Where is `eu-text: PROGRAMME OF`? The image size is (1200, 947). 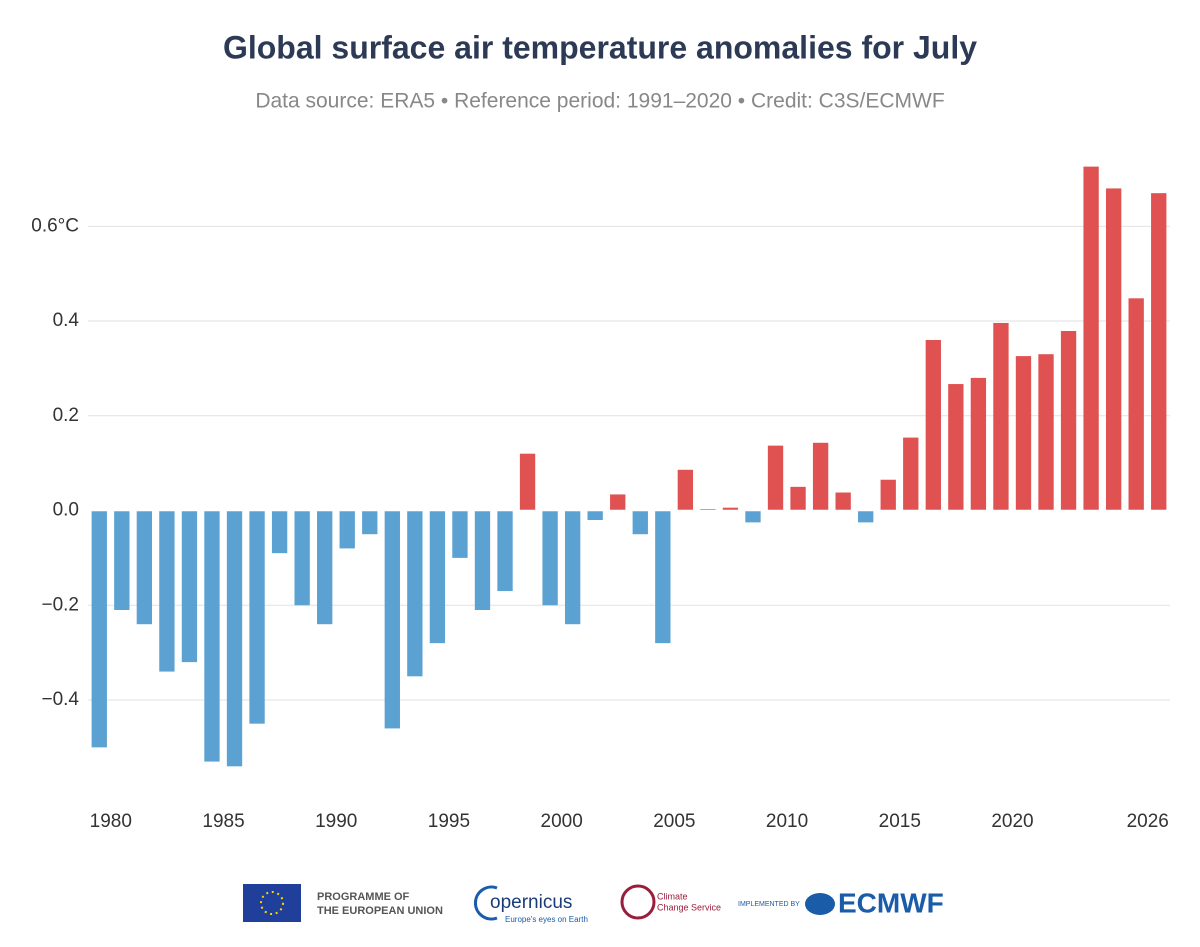 eu-text: PROGRAMME OF is located at coordinates (363, 897).